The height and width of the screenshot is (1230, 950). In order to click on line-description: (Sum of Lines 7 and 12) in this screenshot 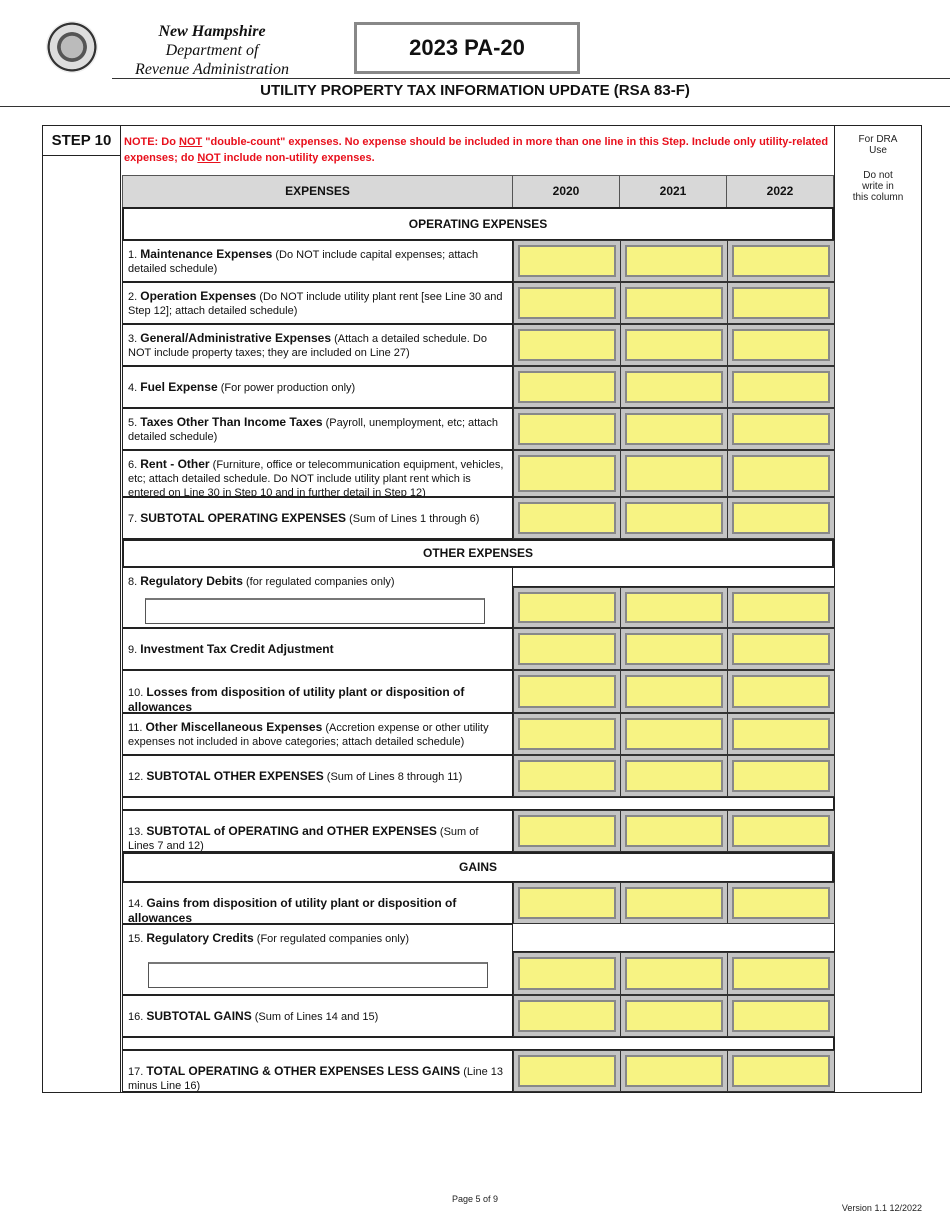, I will do `click(303, 839)`.